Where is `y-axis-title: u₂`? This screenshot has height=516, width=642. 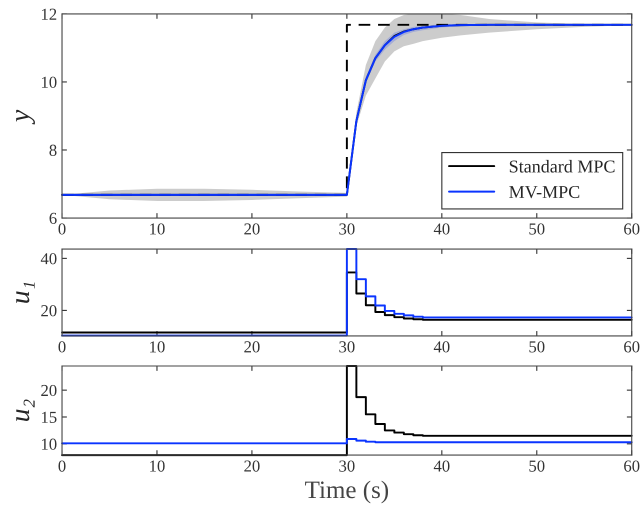 y-axis-title: u₂ is located at coordinates (25, 410).